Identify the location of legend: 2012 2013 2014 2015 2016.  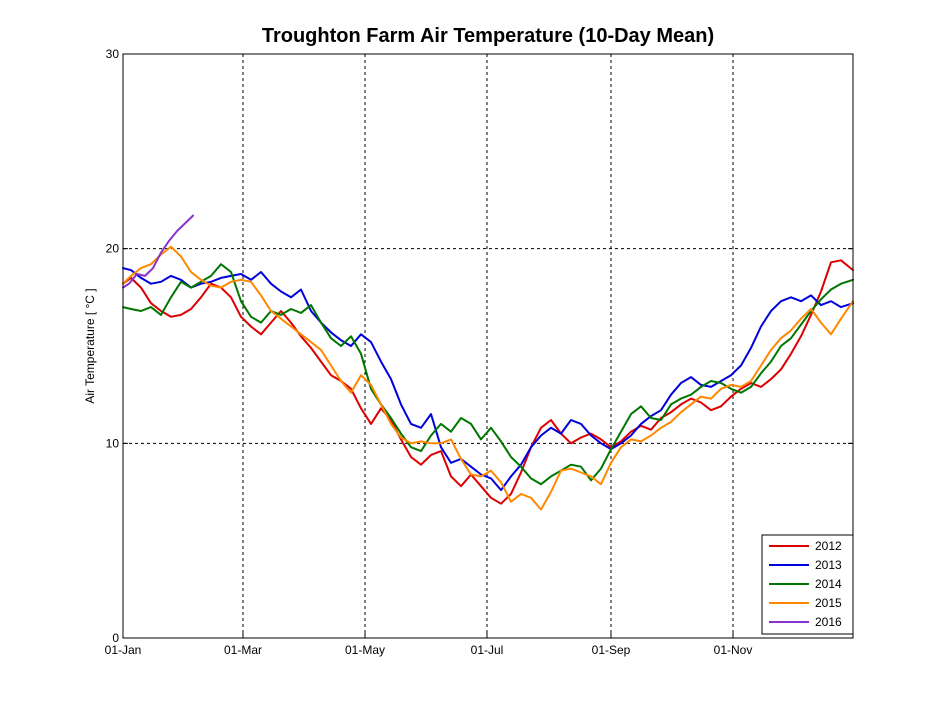
(807, 584).